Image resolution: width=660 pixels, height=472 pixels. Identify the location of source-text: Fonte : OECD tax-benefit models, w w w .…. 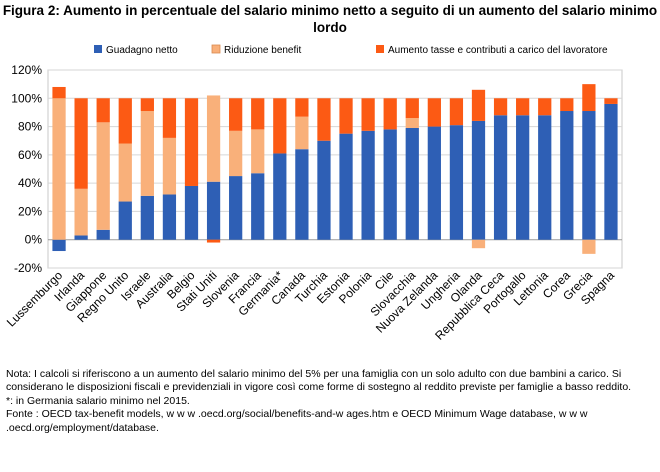
(297, 421).